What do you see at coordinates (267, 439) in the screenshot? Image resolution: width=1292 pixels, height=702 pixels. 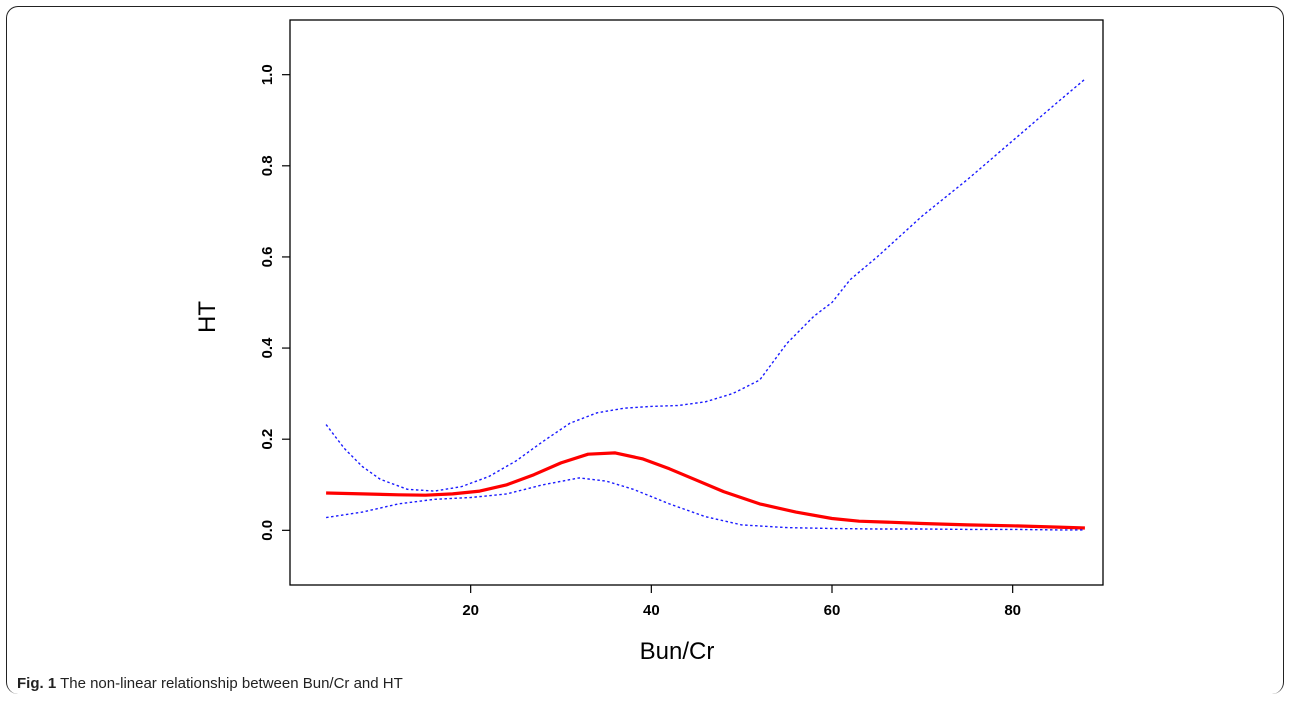 I see `y-tick-label: 0.2` at bounding box center [267, 439].